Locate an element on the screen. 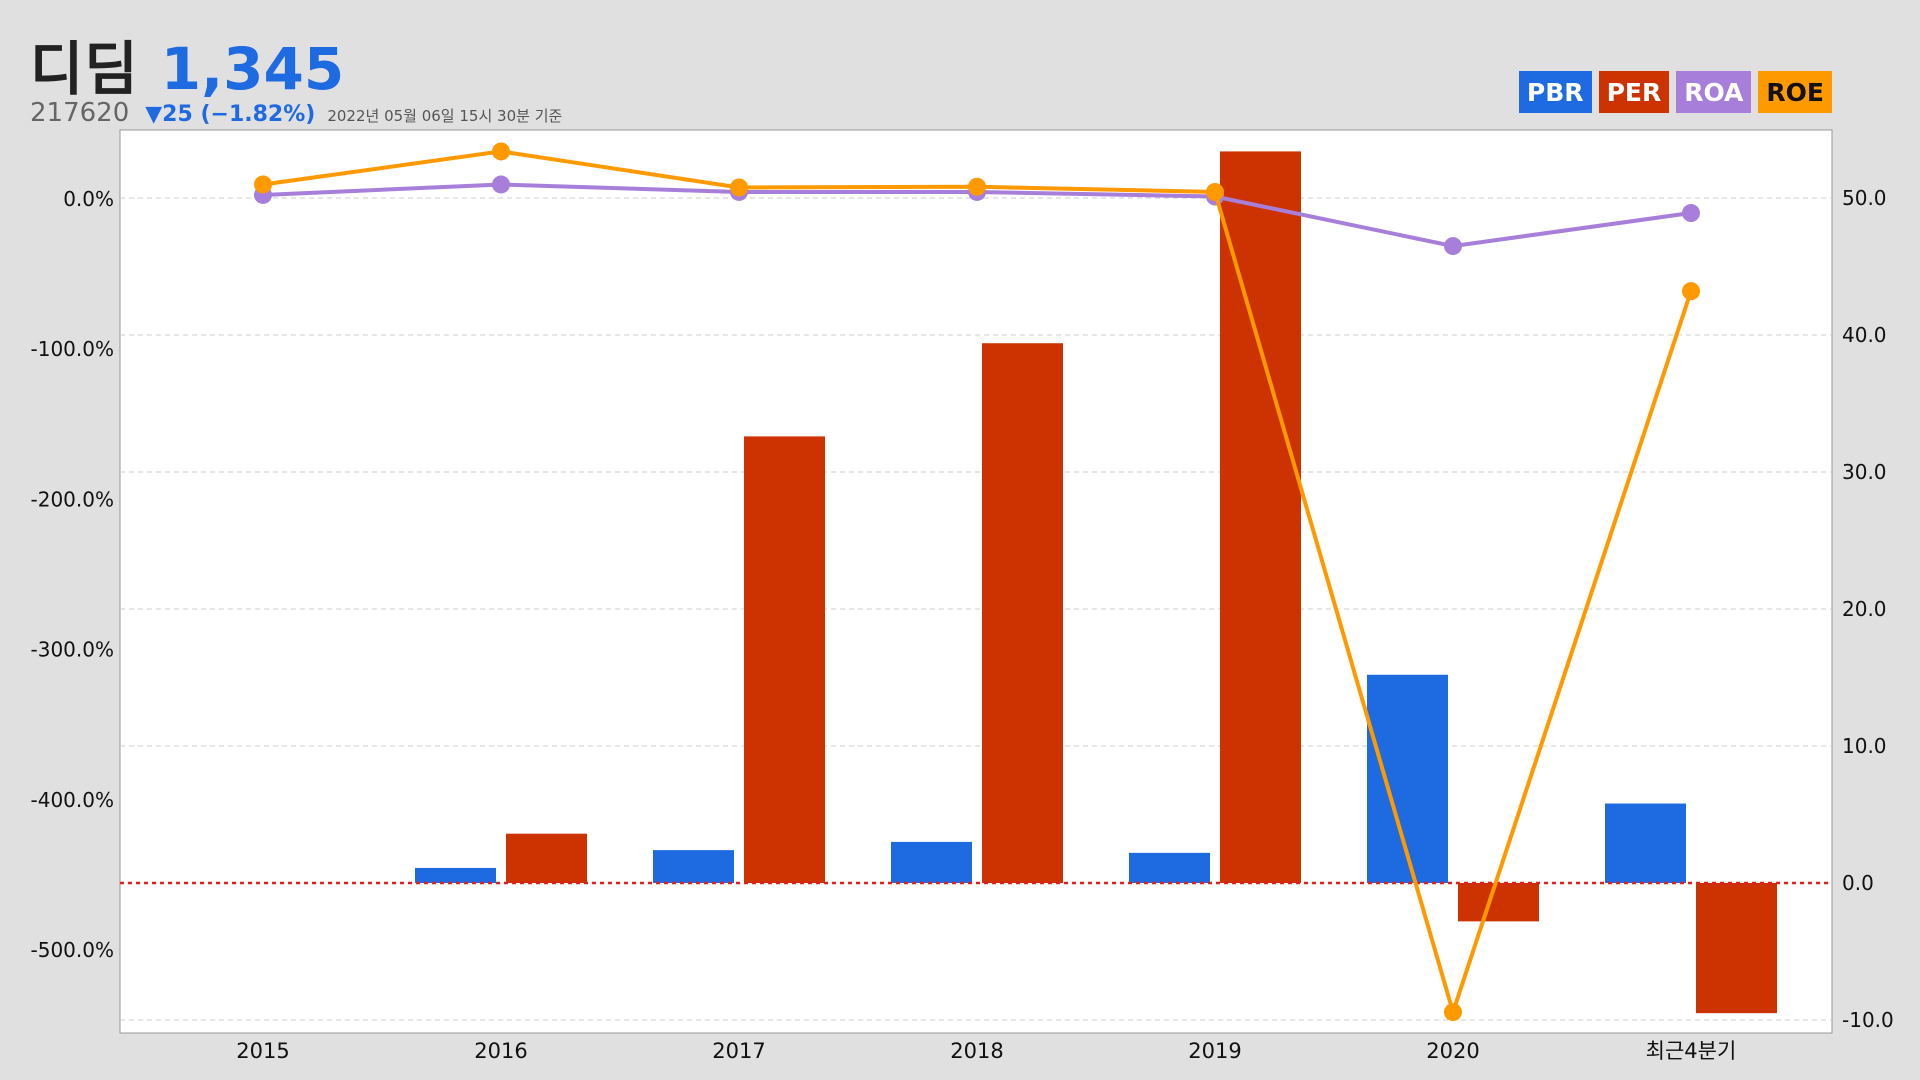 The height and width of the screenshot is (1080, 1920). right-tick-label: 50.0 is located at coordinates (1864, 198).